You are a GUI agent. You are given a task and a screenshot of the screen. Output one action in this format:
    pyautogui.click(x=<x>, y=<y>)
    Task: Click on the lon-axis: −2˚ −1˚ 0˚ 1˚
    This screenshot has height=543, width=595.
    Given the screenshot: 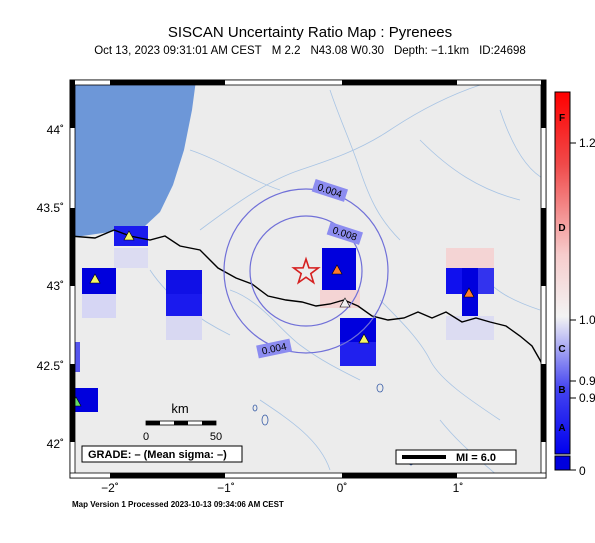 What is the action you would take?
    pyautogui.click(x=282, y=488)
    